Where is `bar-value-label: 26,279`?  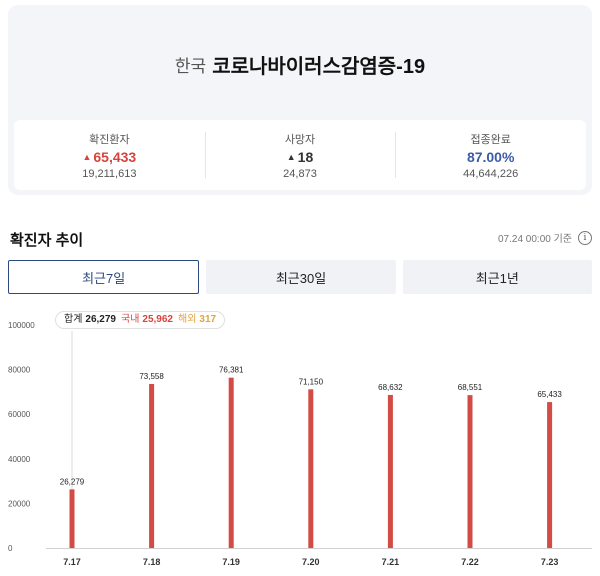
bar-value-label: 26,279 is located at coordinates (72, 481).